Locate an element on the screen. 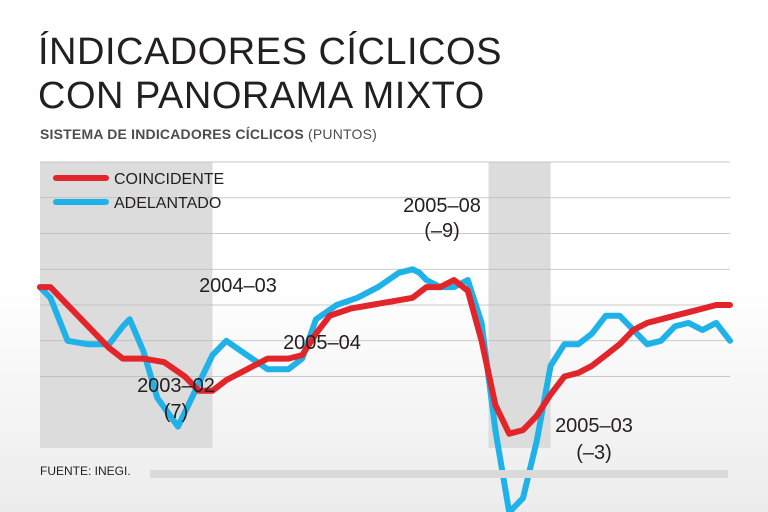 This screenshot has height=512, width=768. chart-subtitle: SISTEMA DE INDICADORES CÍCLICOS (PUNTOS) is located at coordinates (208, 134).